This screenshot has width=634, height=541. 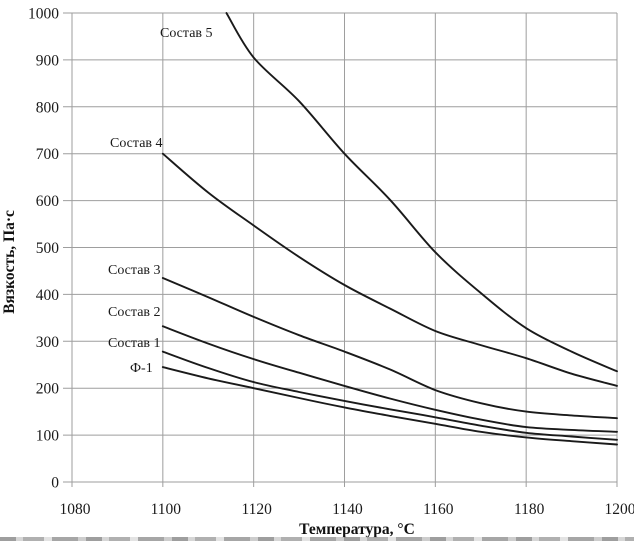 I want to click on y-tick-label: 200, so click(x=48, y=389).